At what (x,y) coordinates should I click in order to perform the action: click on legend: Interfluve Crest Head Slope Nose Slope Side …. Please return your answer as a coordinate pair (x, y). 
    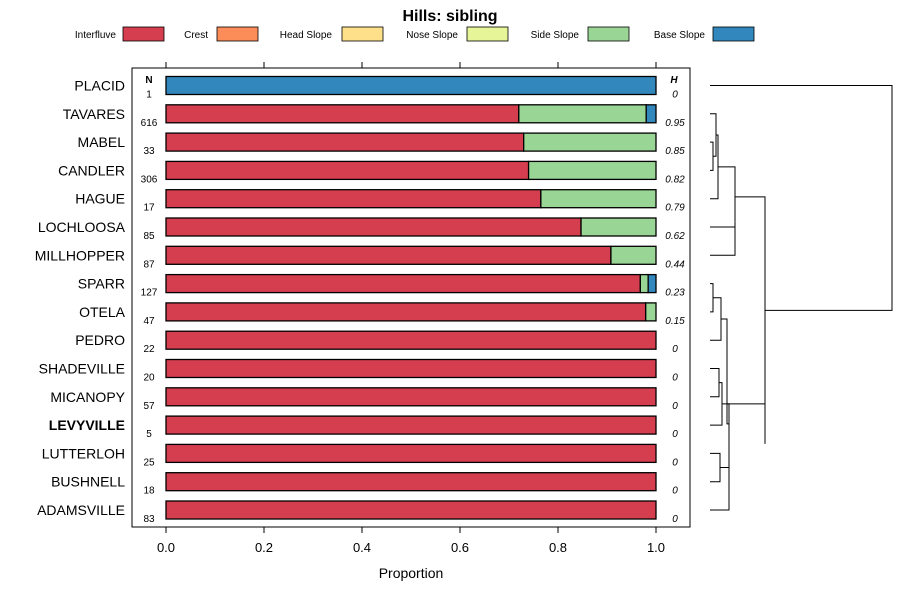
    Looking at the image, I should click on (415, 34).